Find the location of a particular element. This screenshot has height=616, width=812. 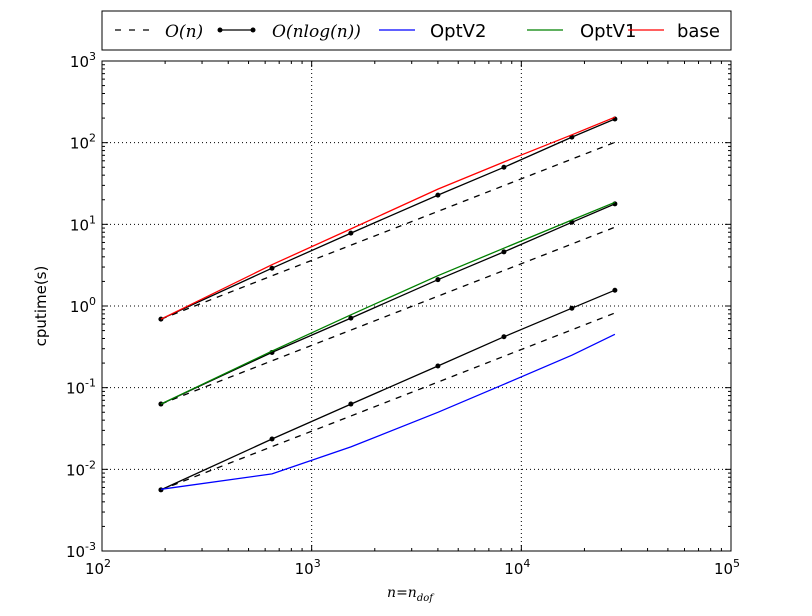

y-tick-label: 10⁰ is located at coordinates (83, 305).